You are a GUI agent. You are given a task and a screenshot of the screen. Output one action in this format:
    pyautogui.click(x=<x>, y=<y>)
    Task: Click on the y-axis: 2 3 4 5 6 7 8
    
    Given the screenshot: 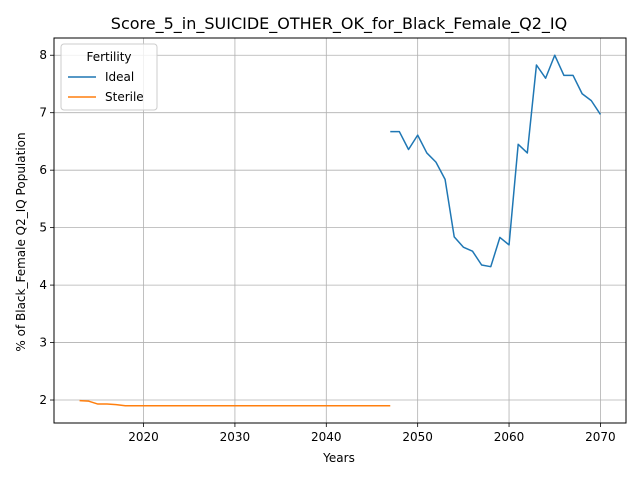 What is the action you would take?
    pyautogui.click(x=46, y=227)
    